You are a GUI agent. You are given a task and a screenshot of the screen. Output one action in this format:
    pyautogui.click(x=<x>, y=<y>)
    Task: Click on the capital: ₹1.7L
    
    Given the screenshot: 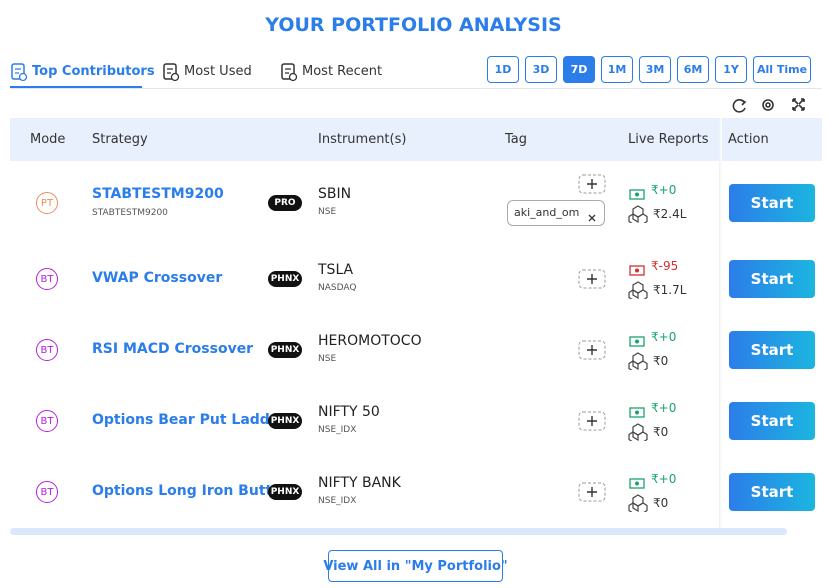 What is the action you would take?
    pyautogui.click(x=670, y=290)
    